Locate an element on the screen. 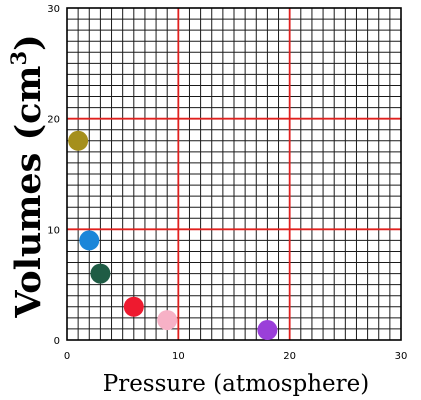  y-axis-label-main: Volumes (cm is located at coordinates (28, 192).